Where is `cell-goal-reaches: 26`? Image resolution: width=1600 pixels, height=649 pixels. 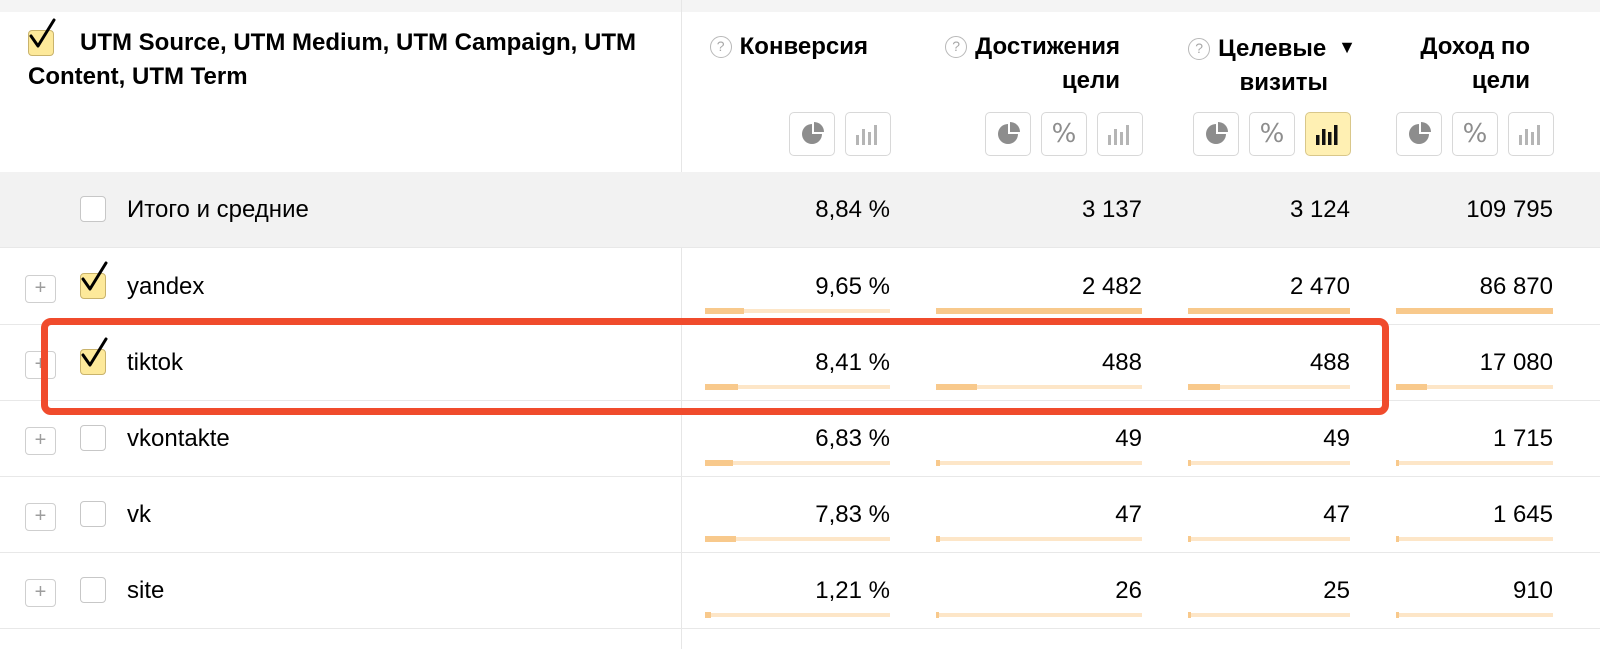
cell-goal-reaches: 26 is located at coordinates (1128, 590).